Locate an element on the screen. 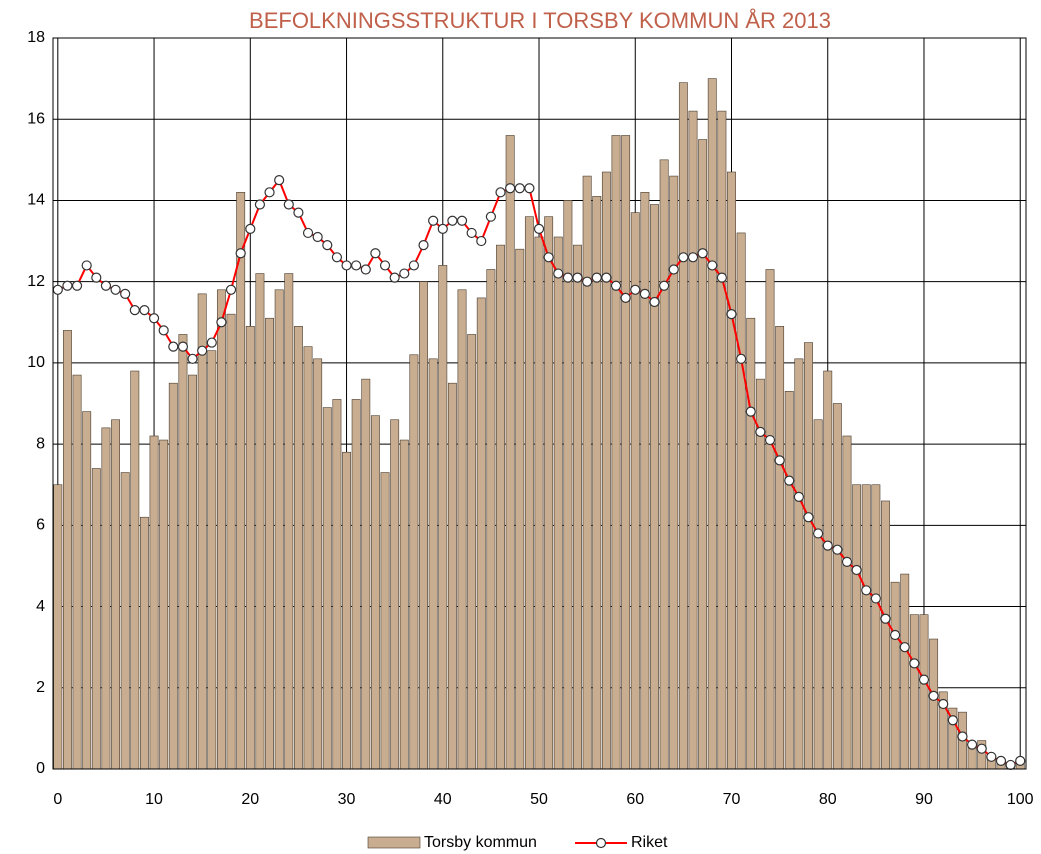 This screenshot has width=1041, height=854. legend-swatch is located at coordinates (394, 842).